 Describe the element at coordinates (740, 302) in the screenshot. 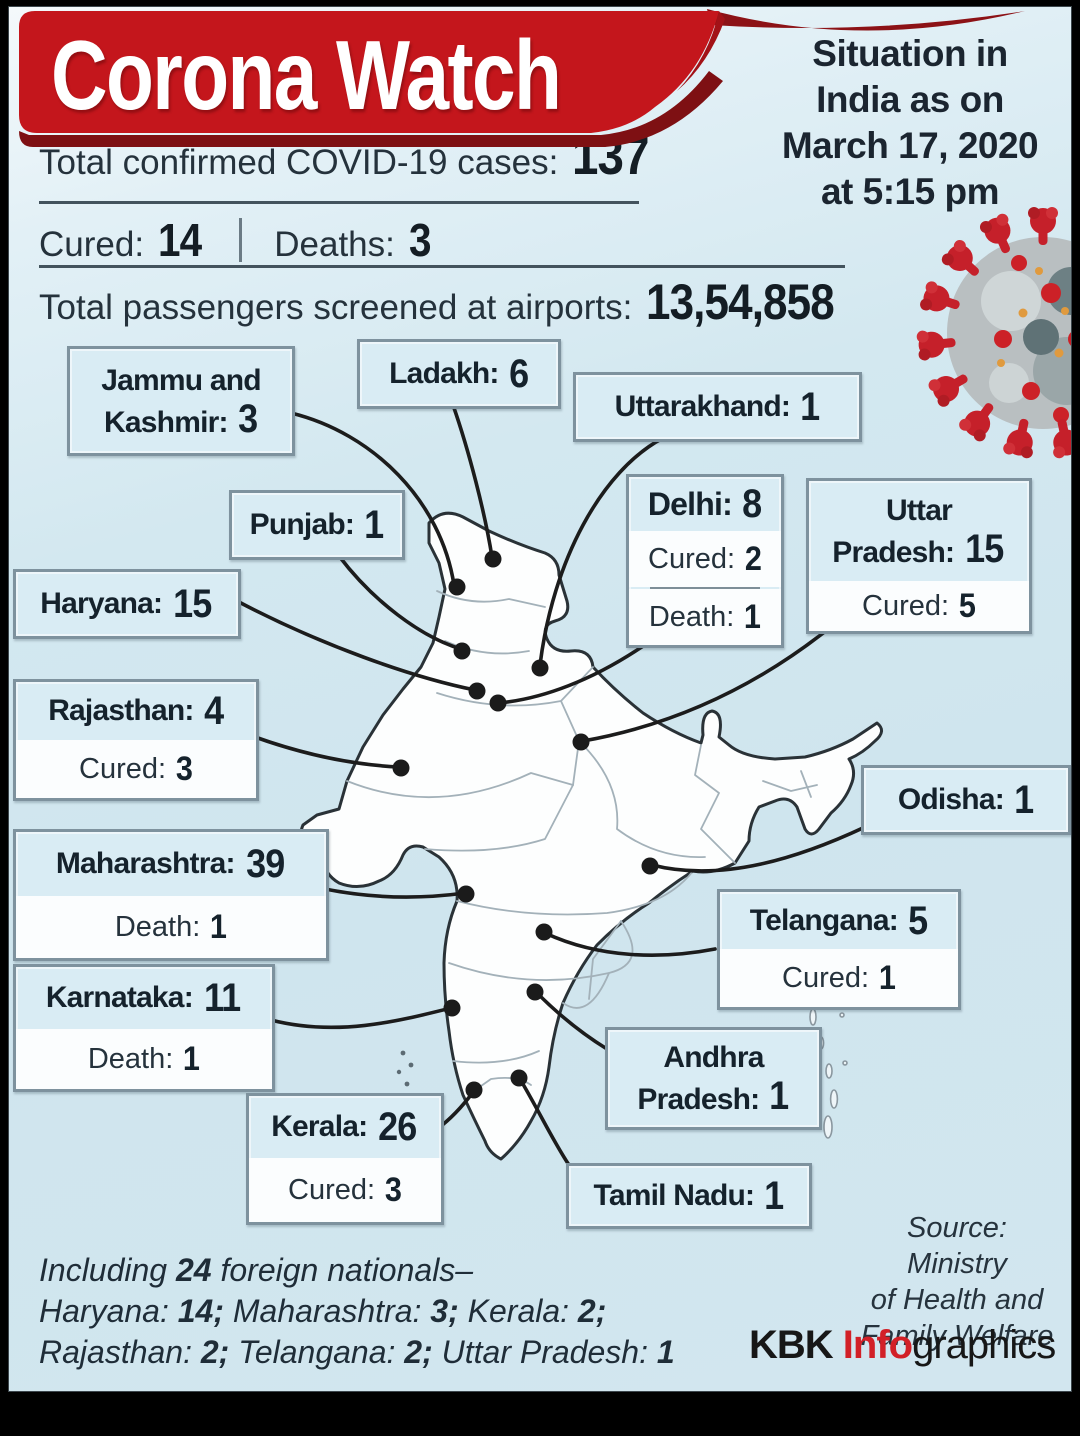

I see `screened-value: 13,54,858` at that location.